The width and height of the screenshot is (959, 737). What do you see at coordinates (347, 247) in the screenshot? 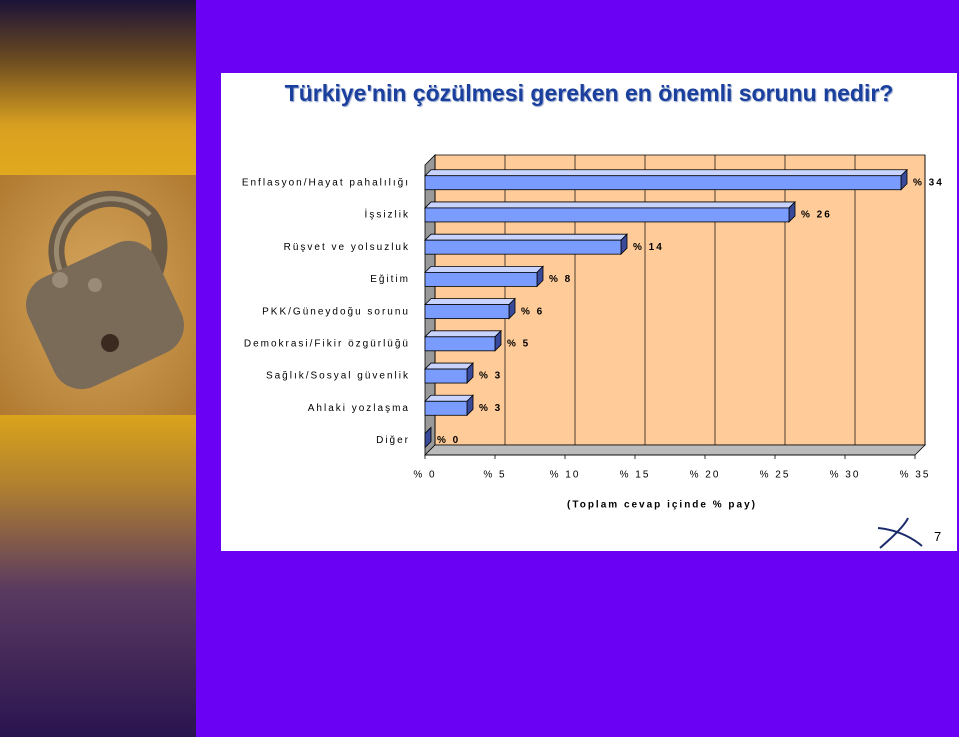
I see `y-tick-label: Rüşvet ve yolsuzluk` at bounding box center [347, 247].